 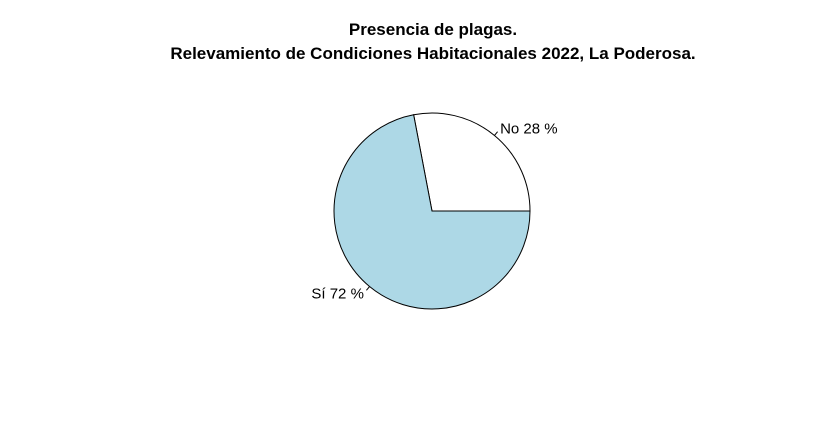 What do you see at coordinates (433, 29) in the screenshot?
I see `chart-title: Presencia de plagas.` at bounding box center [433, 29].